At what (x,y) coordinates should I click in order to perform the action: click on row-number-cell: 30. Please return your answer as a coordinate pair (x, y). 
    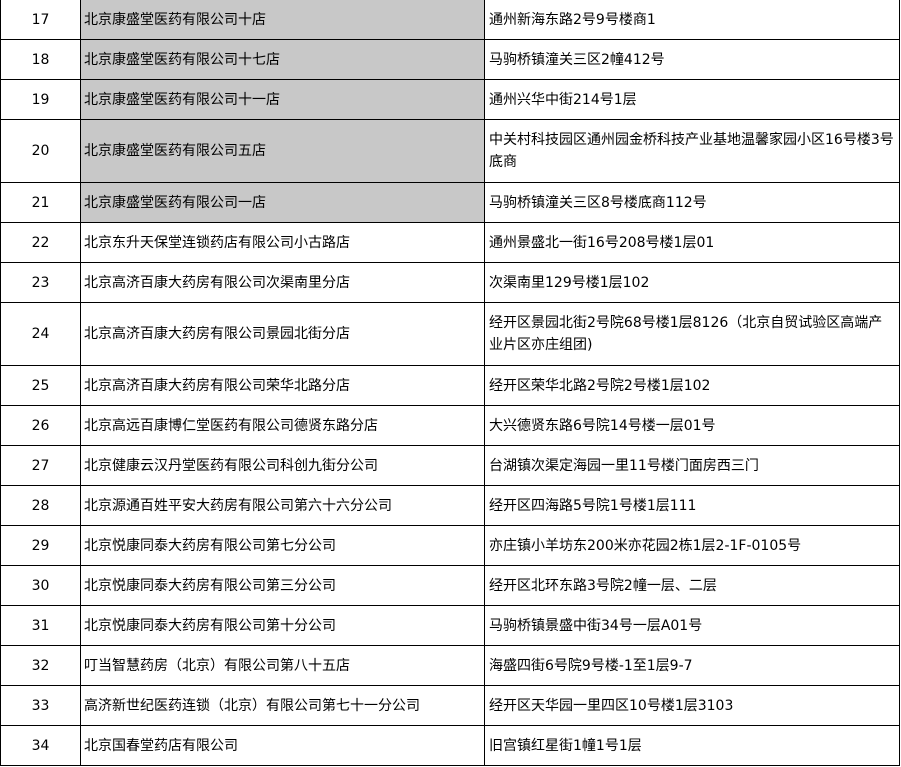
    Looking at the image, I should click on (40, 585).